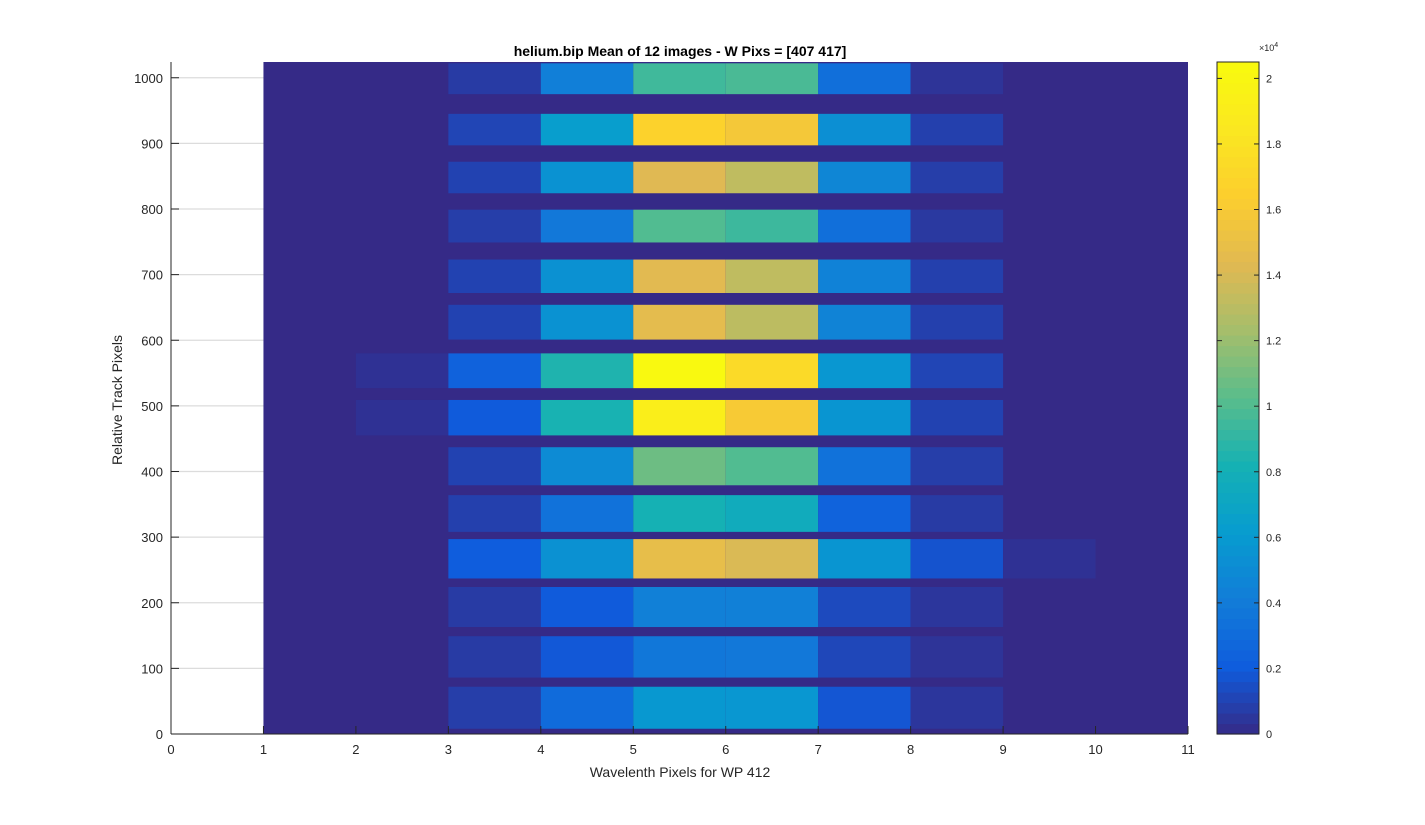 The image size is (1425, 825). I want to click on colorbar-frame, so click(1238, 398).